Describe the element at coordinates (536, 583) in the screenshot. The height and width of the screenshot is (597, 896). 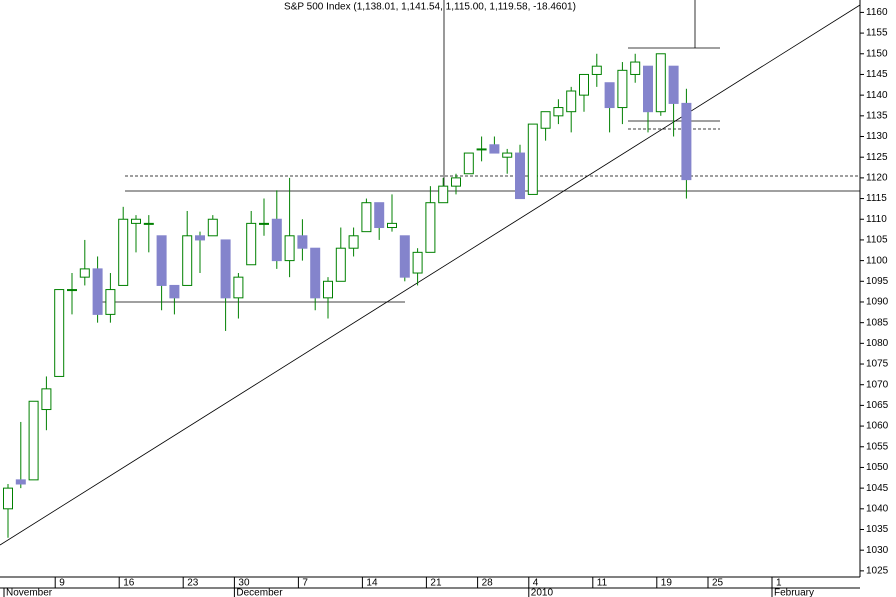
I see `x-tick-label: 4` at that location.